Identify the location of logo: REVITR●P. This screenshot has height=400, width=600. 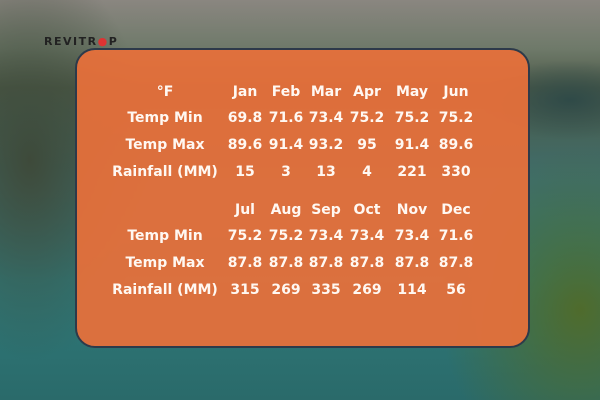
(81, 41).